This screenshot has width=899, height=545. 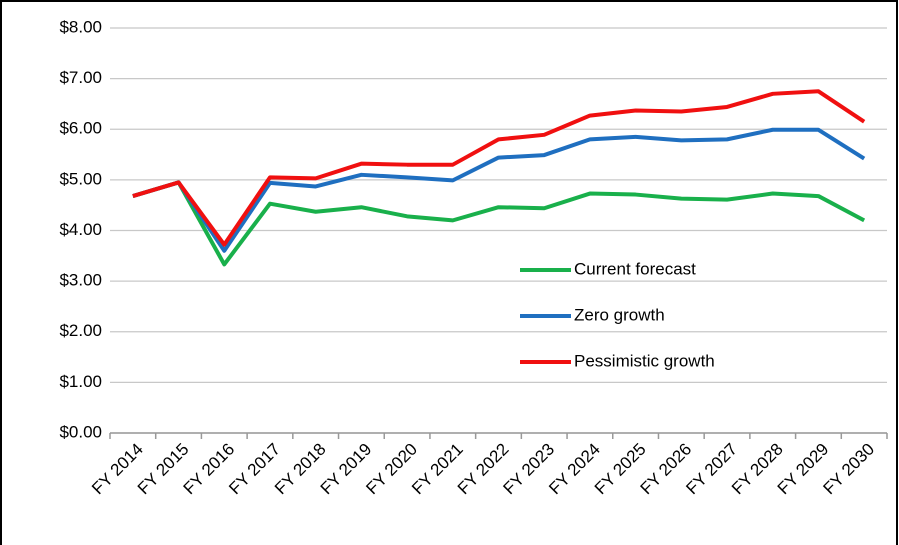 What do you see at coordinates (80, 178) in the screenshot?
I see `y-tick-label: $5.00` at bounding box center [80, 178].